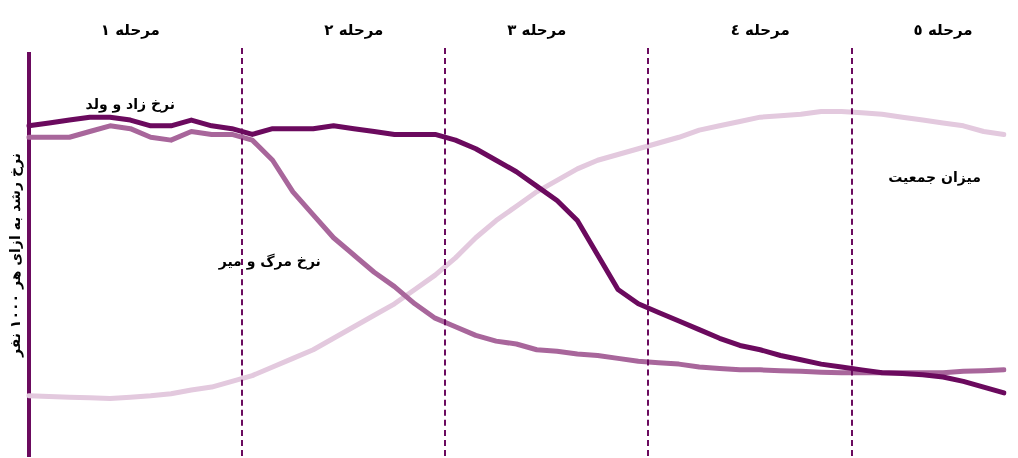  Describe the element at coordinates (943, 29) in the screenshot. I see `x-tick-label: مرحله ٥` at that location.